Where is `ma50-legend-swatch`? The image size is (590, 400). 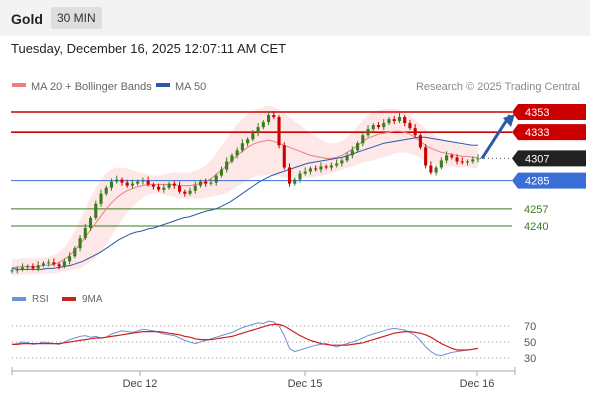 ma50-legend-swatch is located at coordinates (163, 85).